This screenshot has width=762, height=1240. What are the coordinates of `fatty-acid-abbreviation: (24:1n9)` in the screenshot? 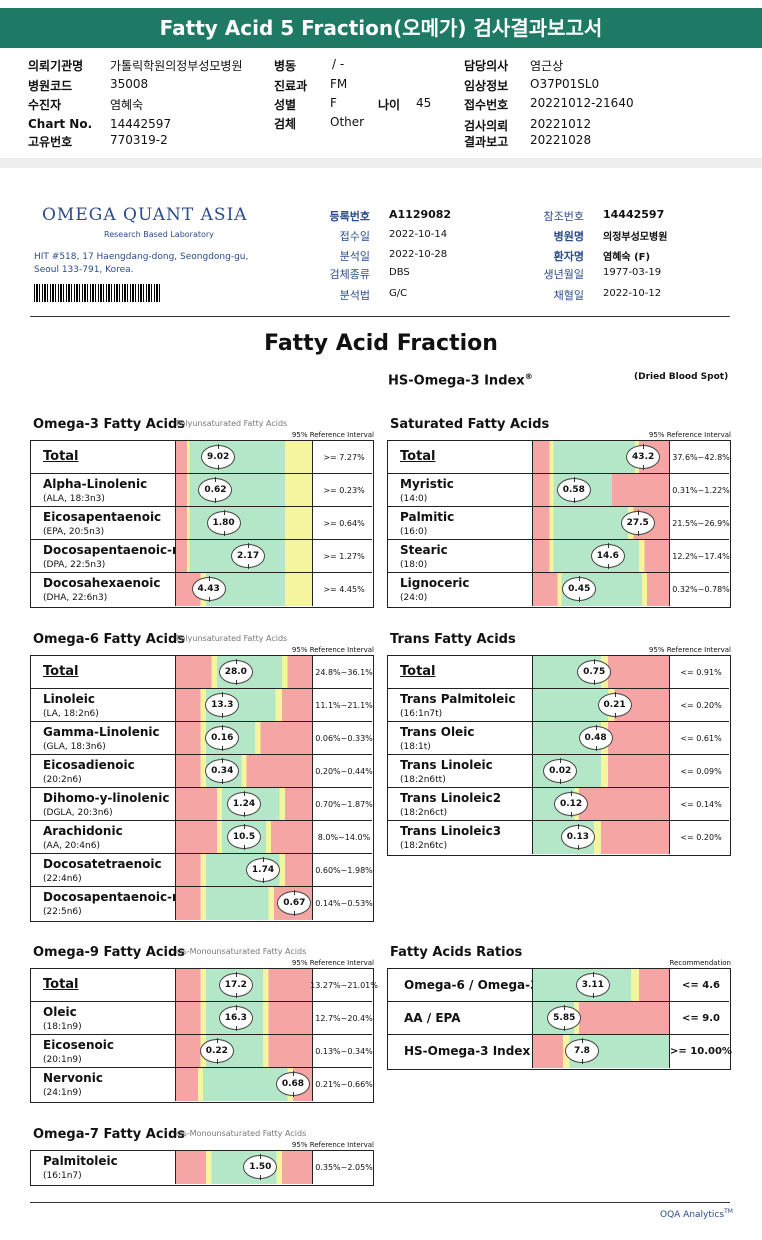 It's located at (62, 1093).